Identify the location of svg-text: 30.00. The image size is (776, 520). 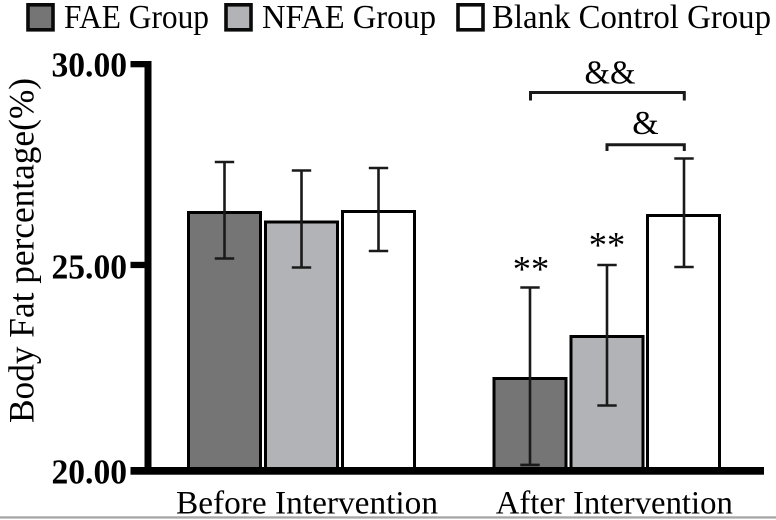
(90, 66).